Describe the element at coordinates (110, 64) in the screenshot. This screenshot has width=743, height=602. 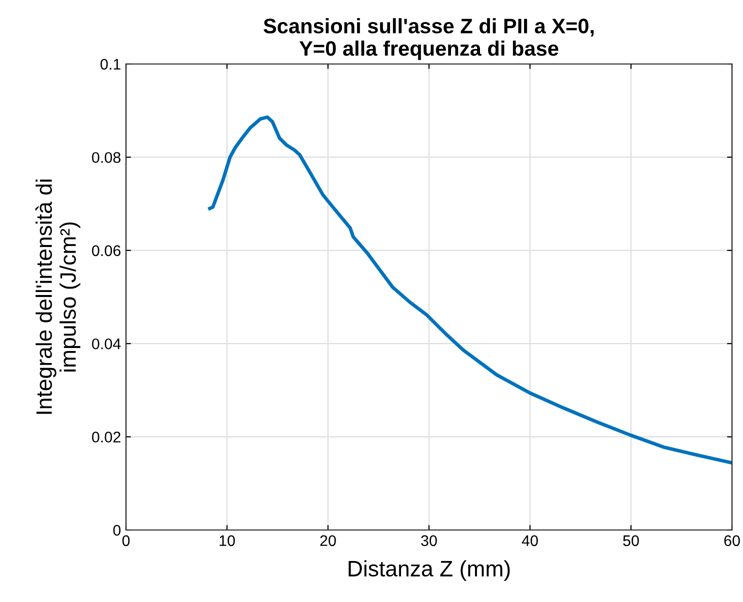
I see `y-tick-label: 0.1` at that location.